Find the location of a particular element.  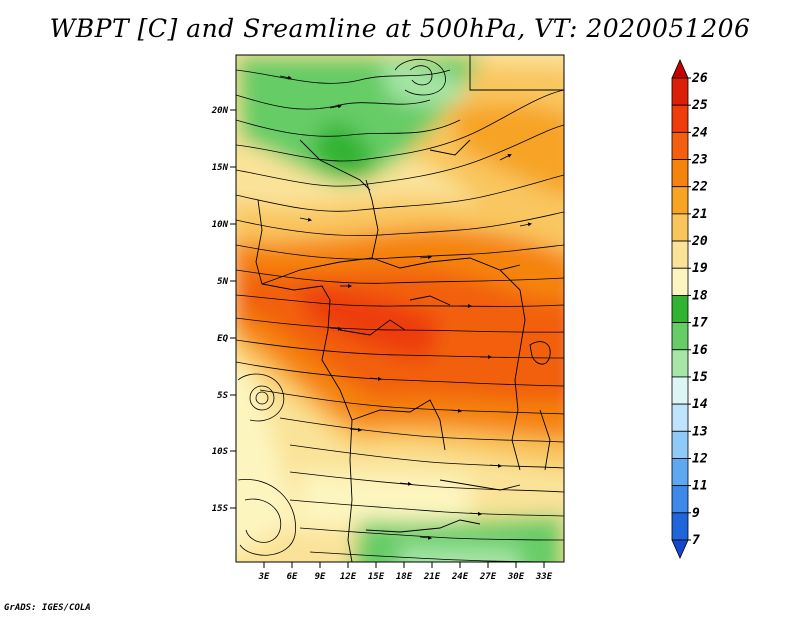

colorbar-label: 19 is located at coordinates (700, 268).